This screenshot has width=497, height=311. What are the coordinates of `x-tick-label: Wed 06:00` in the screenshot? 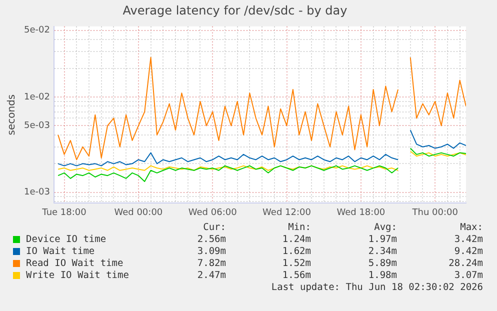 It's located at (213, 213).